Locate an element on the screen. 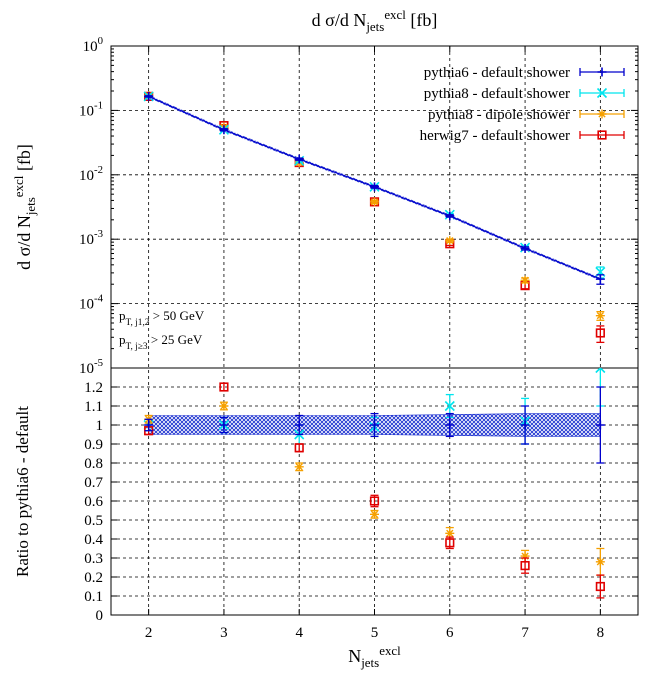 Image resolution: width=652 pixels, height=681 pixels. legend-label: pythia8 - dipole shower is located at coordinates (499, 115).